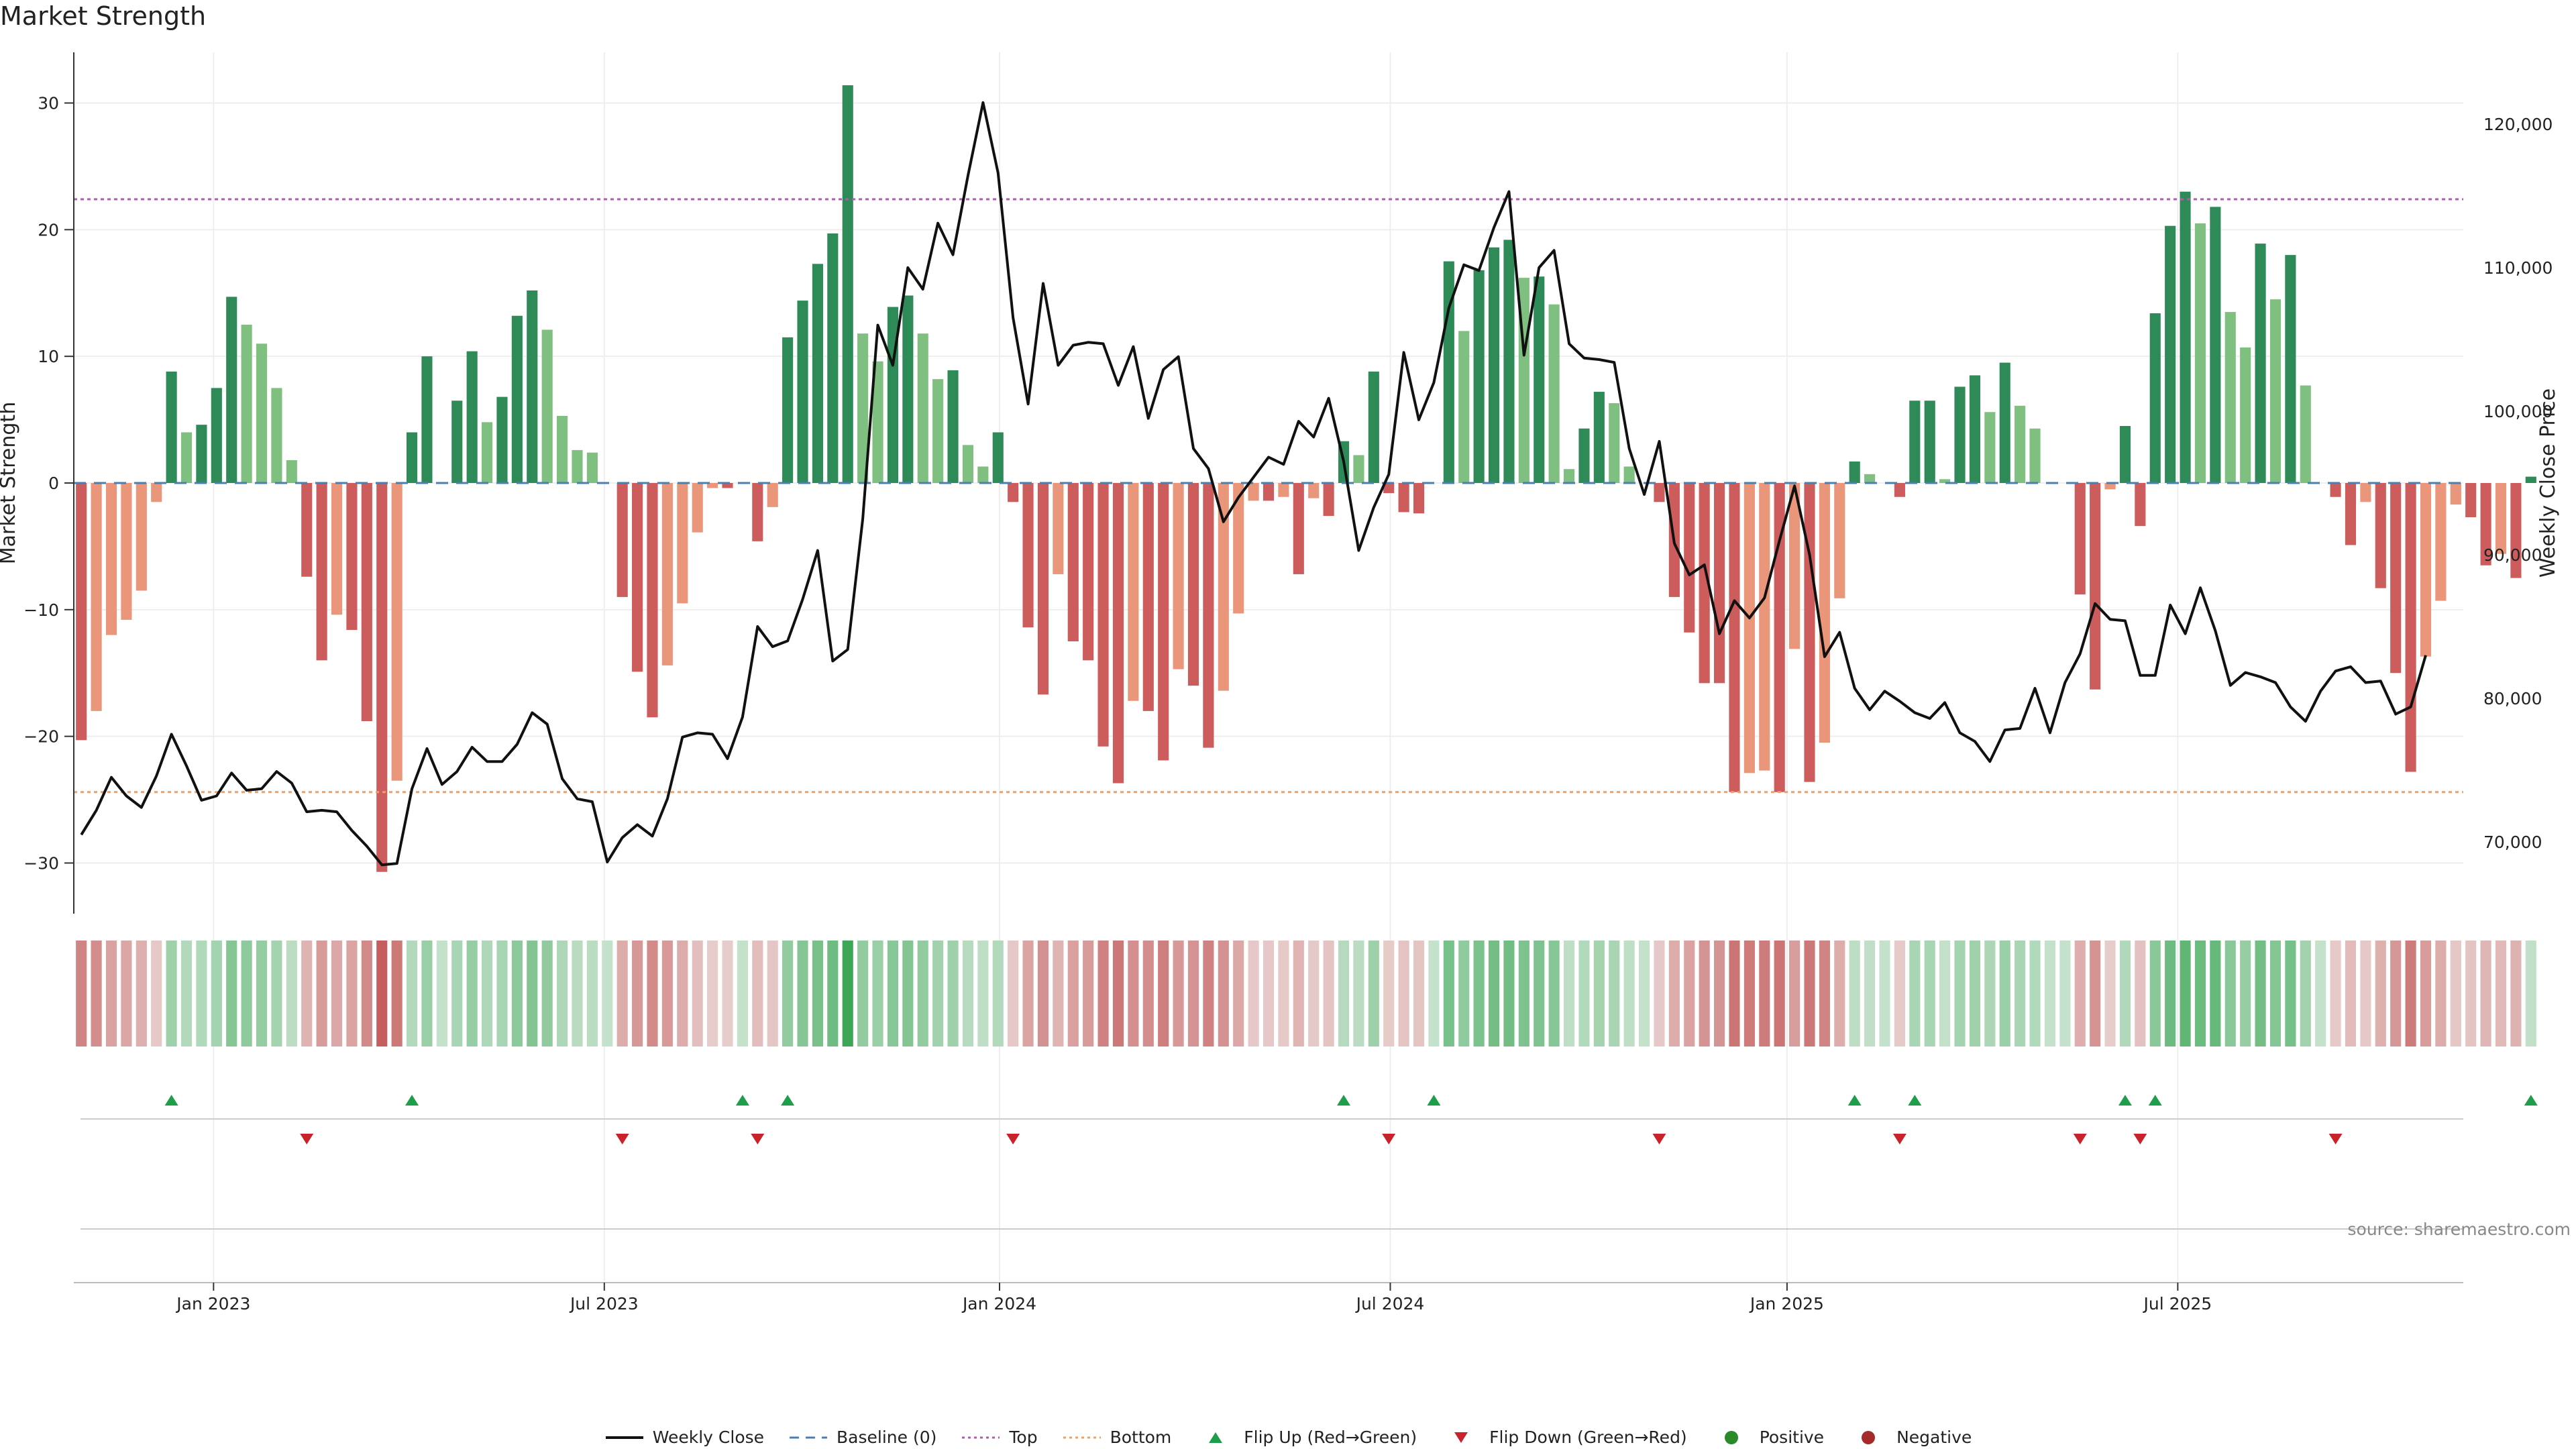 The width and height of the screenshot is (2576, 1449). What do you see at coordinates (1306, 1437) in the screenshot?
I see `legend-item: Flip Up (Red→Green)` at bounding box center [1306, 1437].